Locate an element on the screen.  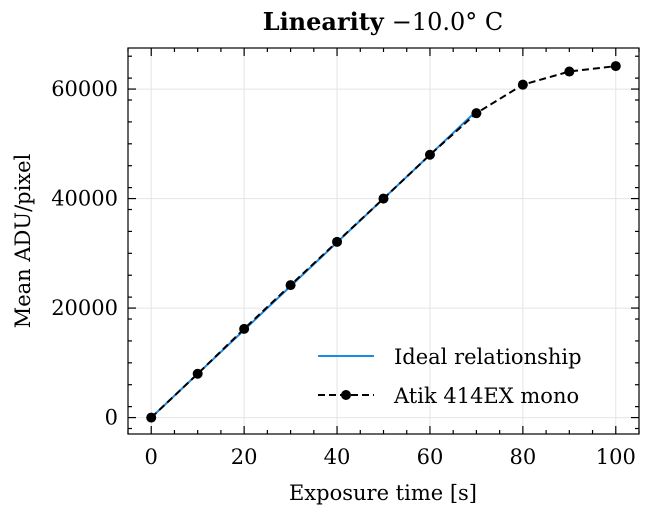
chart-title: Linearity −10.0° C is located at coordinates (383, 21).